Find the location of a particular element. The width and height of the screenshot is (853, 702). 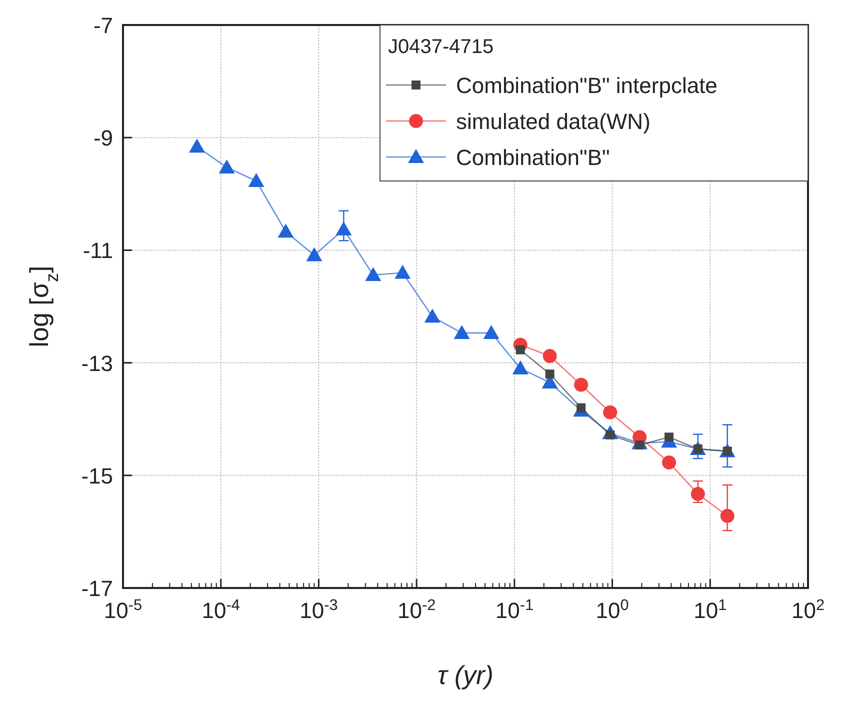

y-tick-label: -11 is located at coordinates (97, 251).